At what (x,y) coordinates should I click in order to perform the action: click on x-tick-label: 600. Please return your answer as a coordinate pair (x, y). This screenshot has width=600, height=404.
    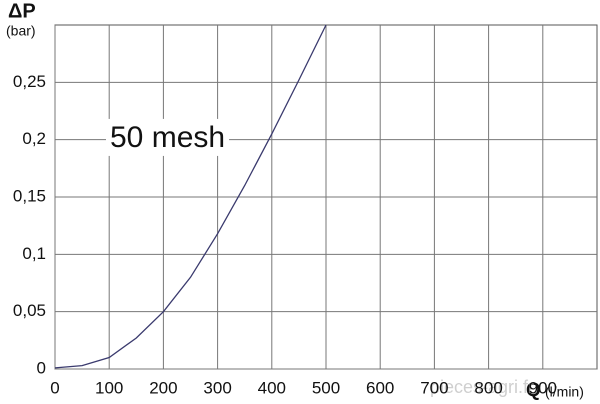
    Looking at the image, I should click on (380, 387).